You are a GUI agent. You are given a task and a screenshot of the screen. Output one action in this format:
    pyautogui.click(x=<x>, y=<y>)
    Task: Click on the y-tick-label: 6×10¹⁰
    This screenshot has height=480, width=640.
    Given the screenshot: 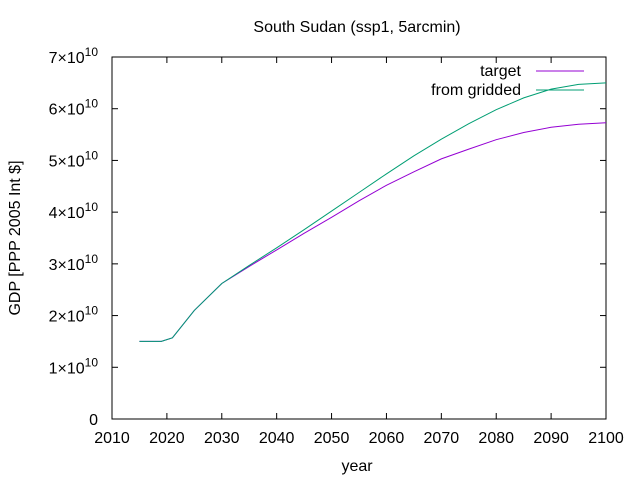 What is the action you would take?
    pyautogui.click(x=74, y=108)
    